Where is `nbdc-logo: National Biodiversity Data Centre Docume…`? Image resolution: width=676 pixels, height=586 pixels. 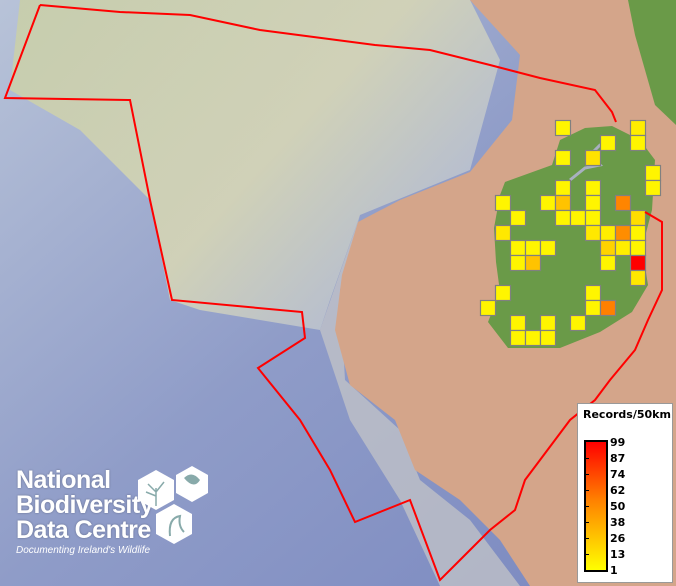
nbdc-logo: National Biodiversity Data Centre Docume… is located at coordinates (85, 511).